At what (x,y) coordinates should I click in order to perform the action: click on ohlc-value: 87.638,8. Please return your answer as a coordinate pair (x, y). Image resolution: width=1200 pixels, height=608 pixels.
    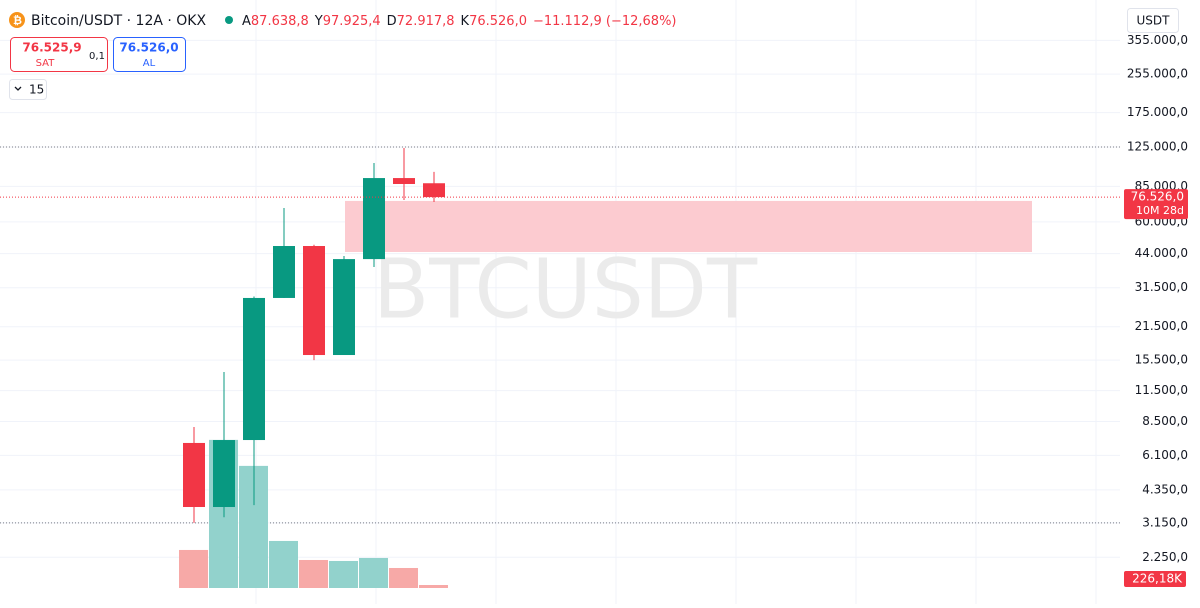
    Looking at the image, I should click on (280, 21).